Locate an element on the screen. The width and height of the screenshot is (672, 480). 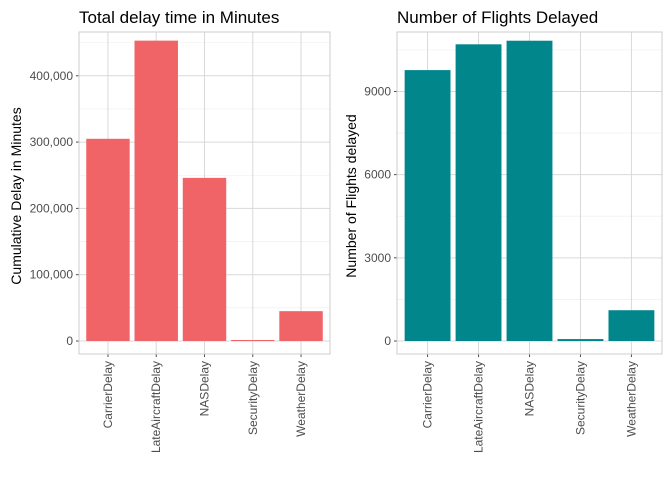
y-tick-label: 400,000 is located at coordinates (52, 76).